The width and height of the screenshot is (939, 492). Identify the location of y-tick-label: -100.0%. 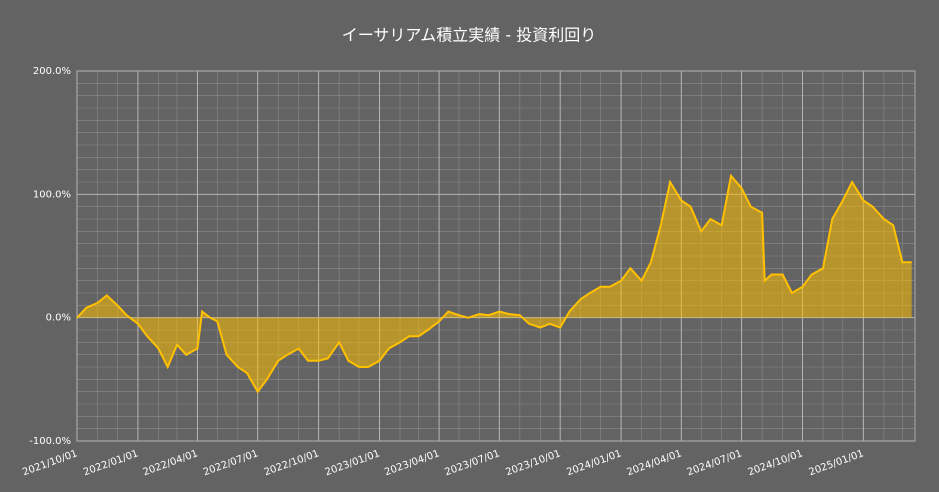
(50, 441).